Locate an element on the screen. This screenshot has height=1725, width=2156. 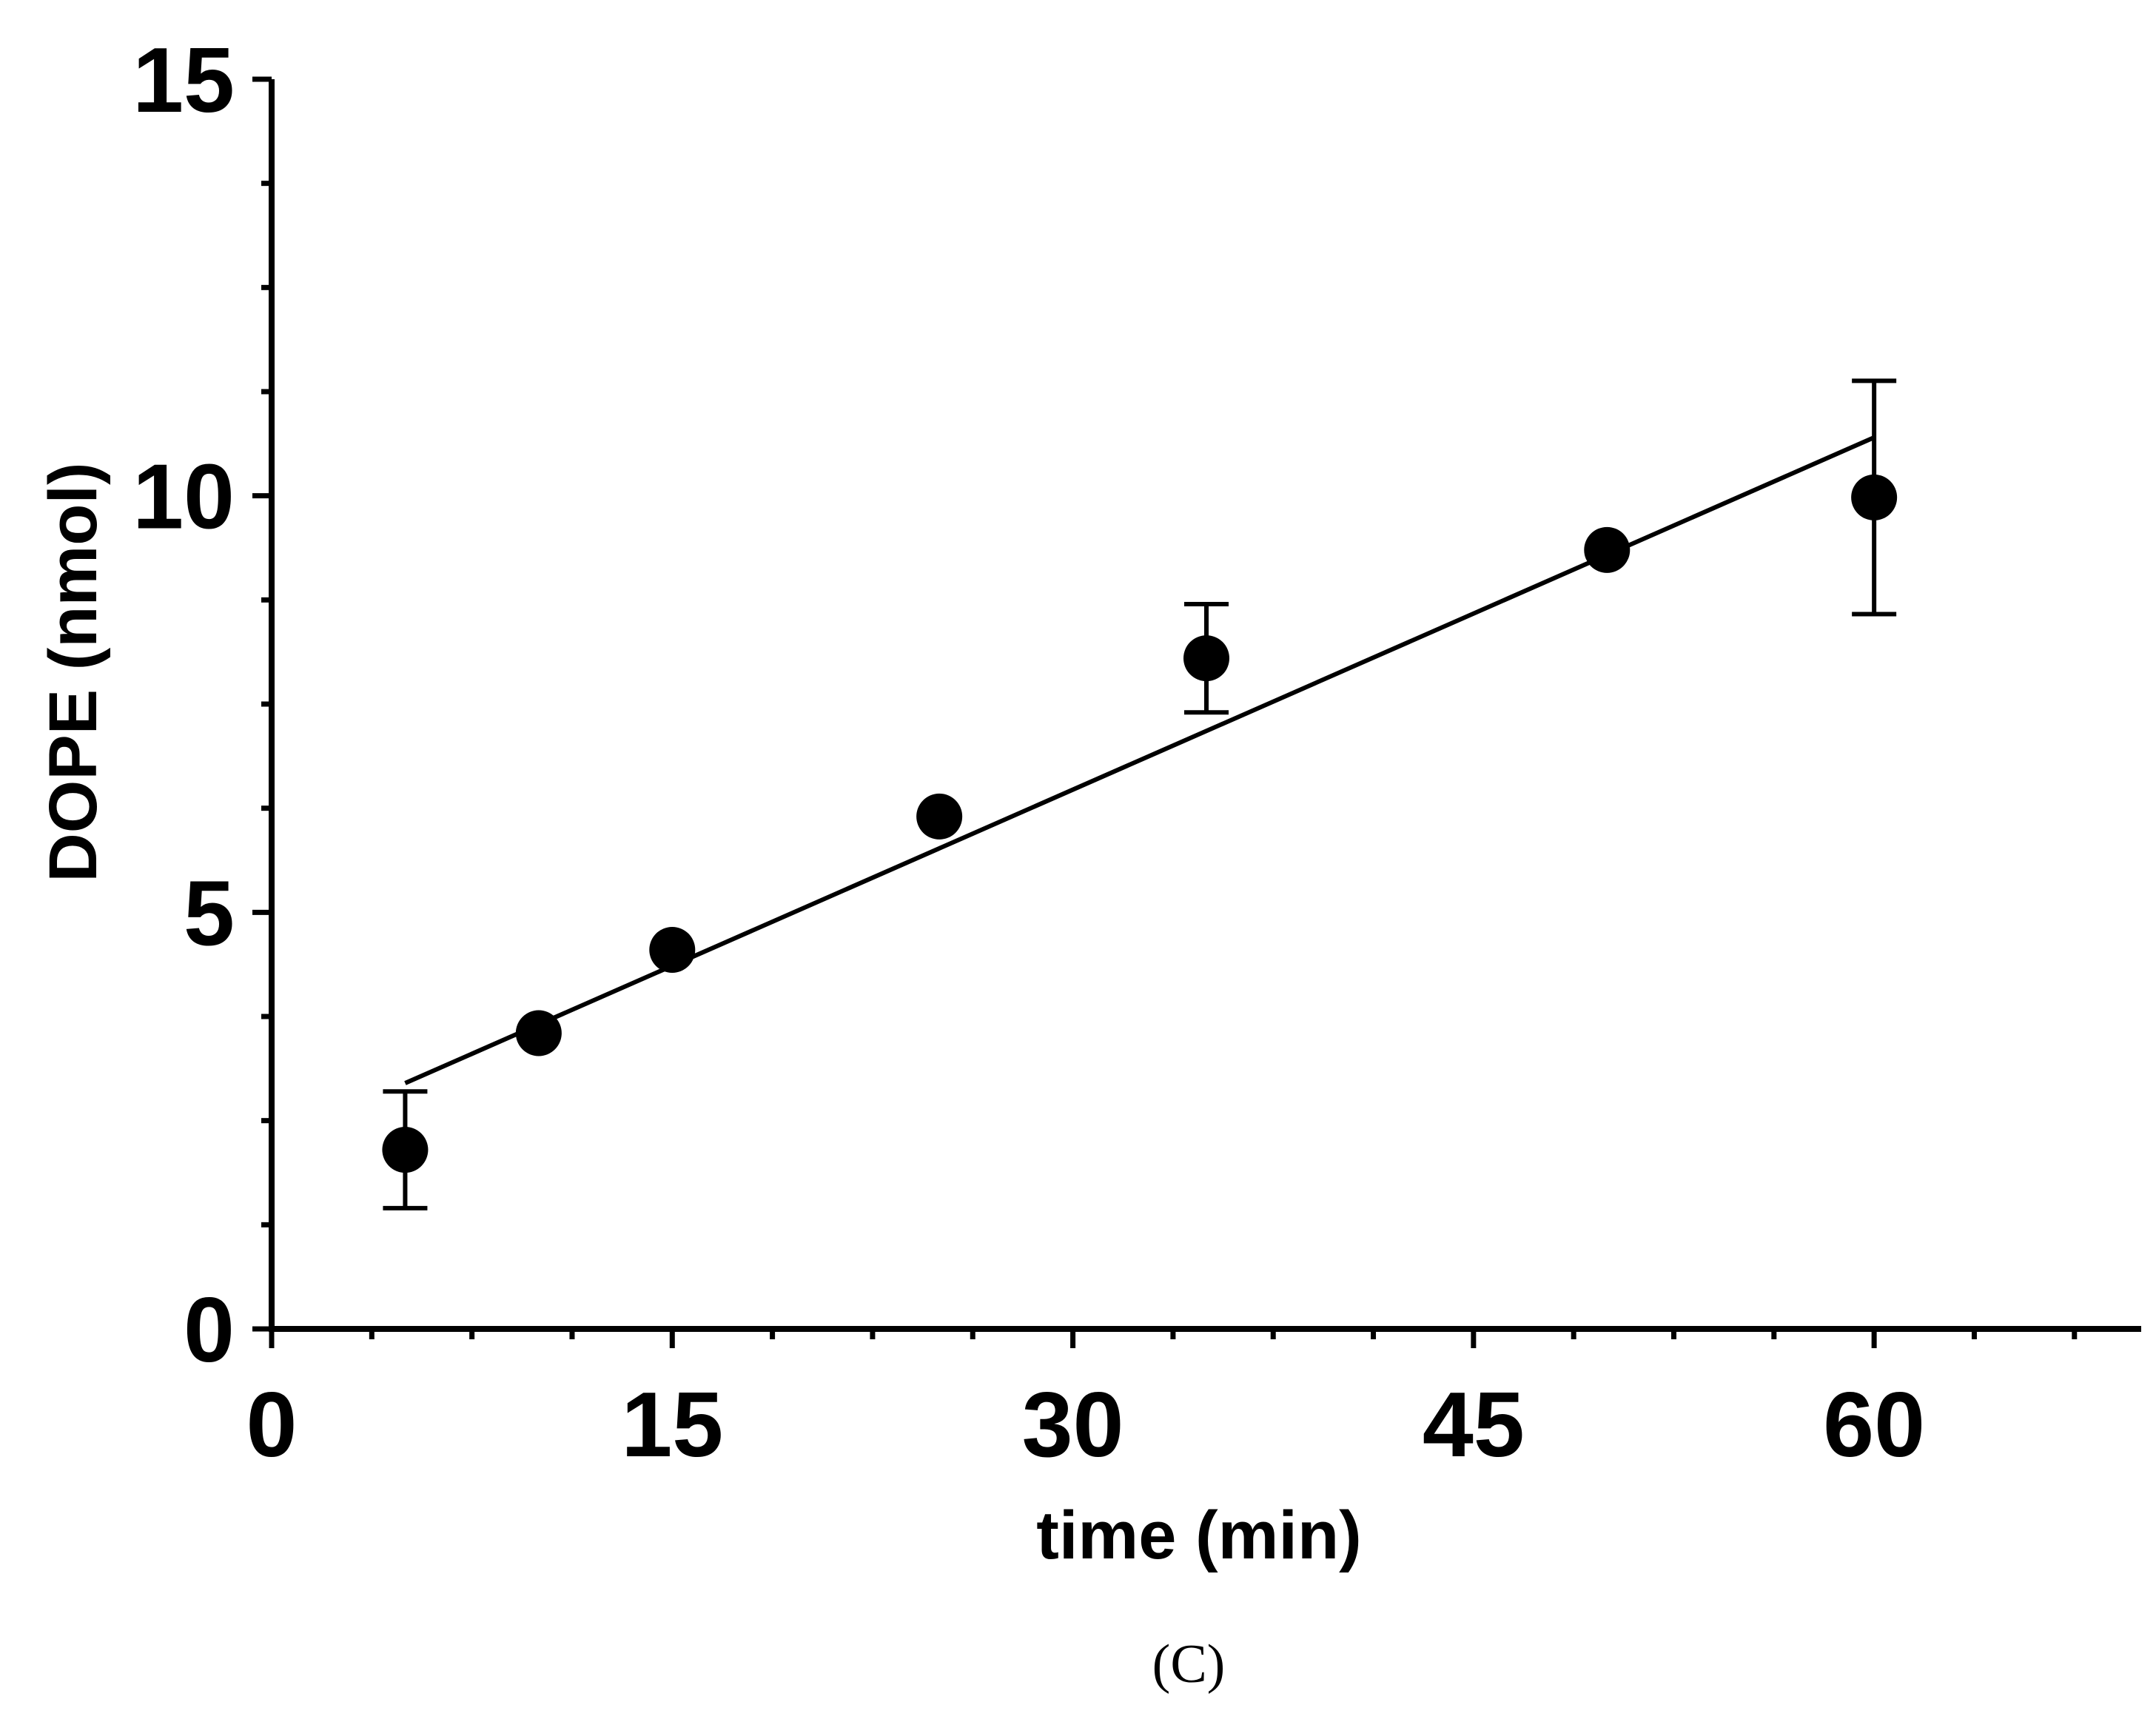
x-tick-label: 15 is located at coordinates (672, 1425).